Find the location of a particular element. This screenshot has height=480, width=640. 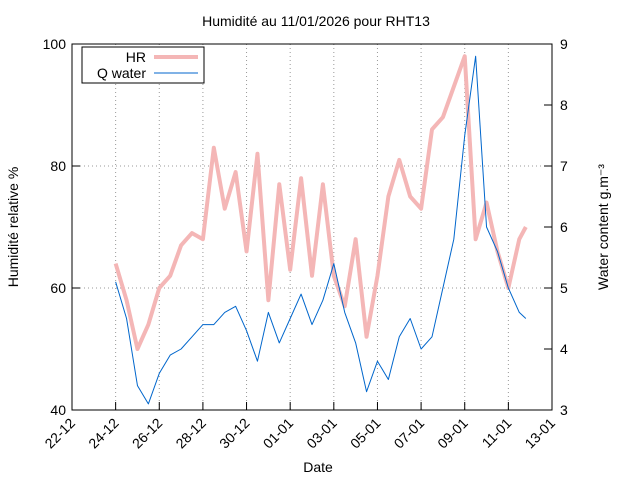

x-tick-label: 22-12 is located at coordinates (59, 433).